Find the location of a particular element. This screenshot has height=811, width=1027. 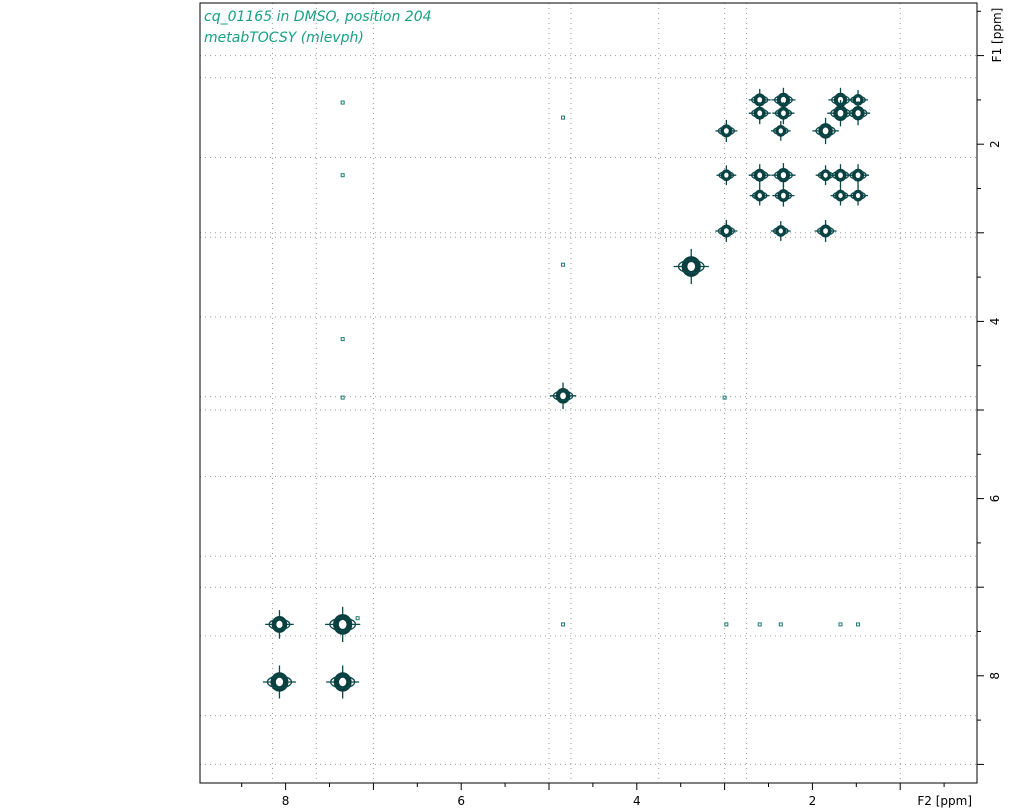

title-line-2: metabTOCSY (mlevph) is located at coordinates (284, 38).